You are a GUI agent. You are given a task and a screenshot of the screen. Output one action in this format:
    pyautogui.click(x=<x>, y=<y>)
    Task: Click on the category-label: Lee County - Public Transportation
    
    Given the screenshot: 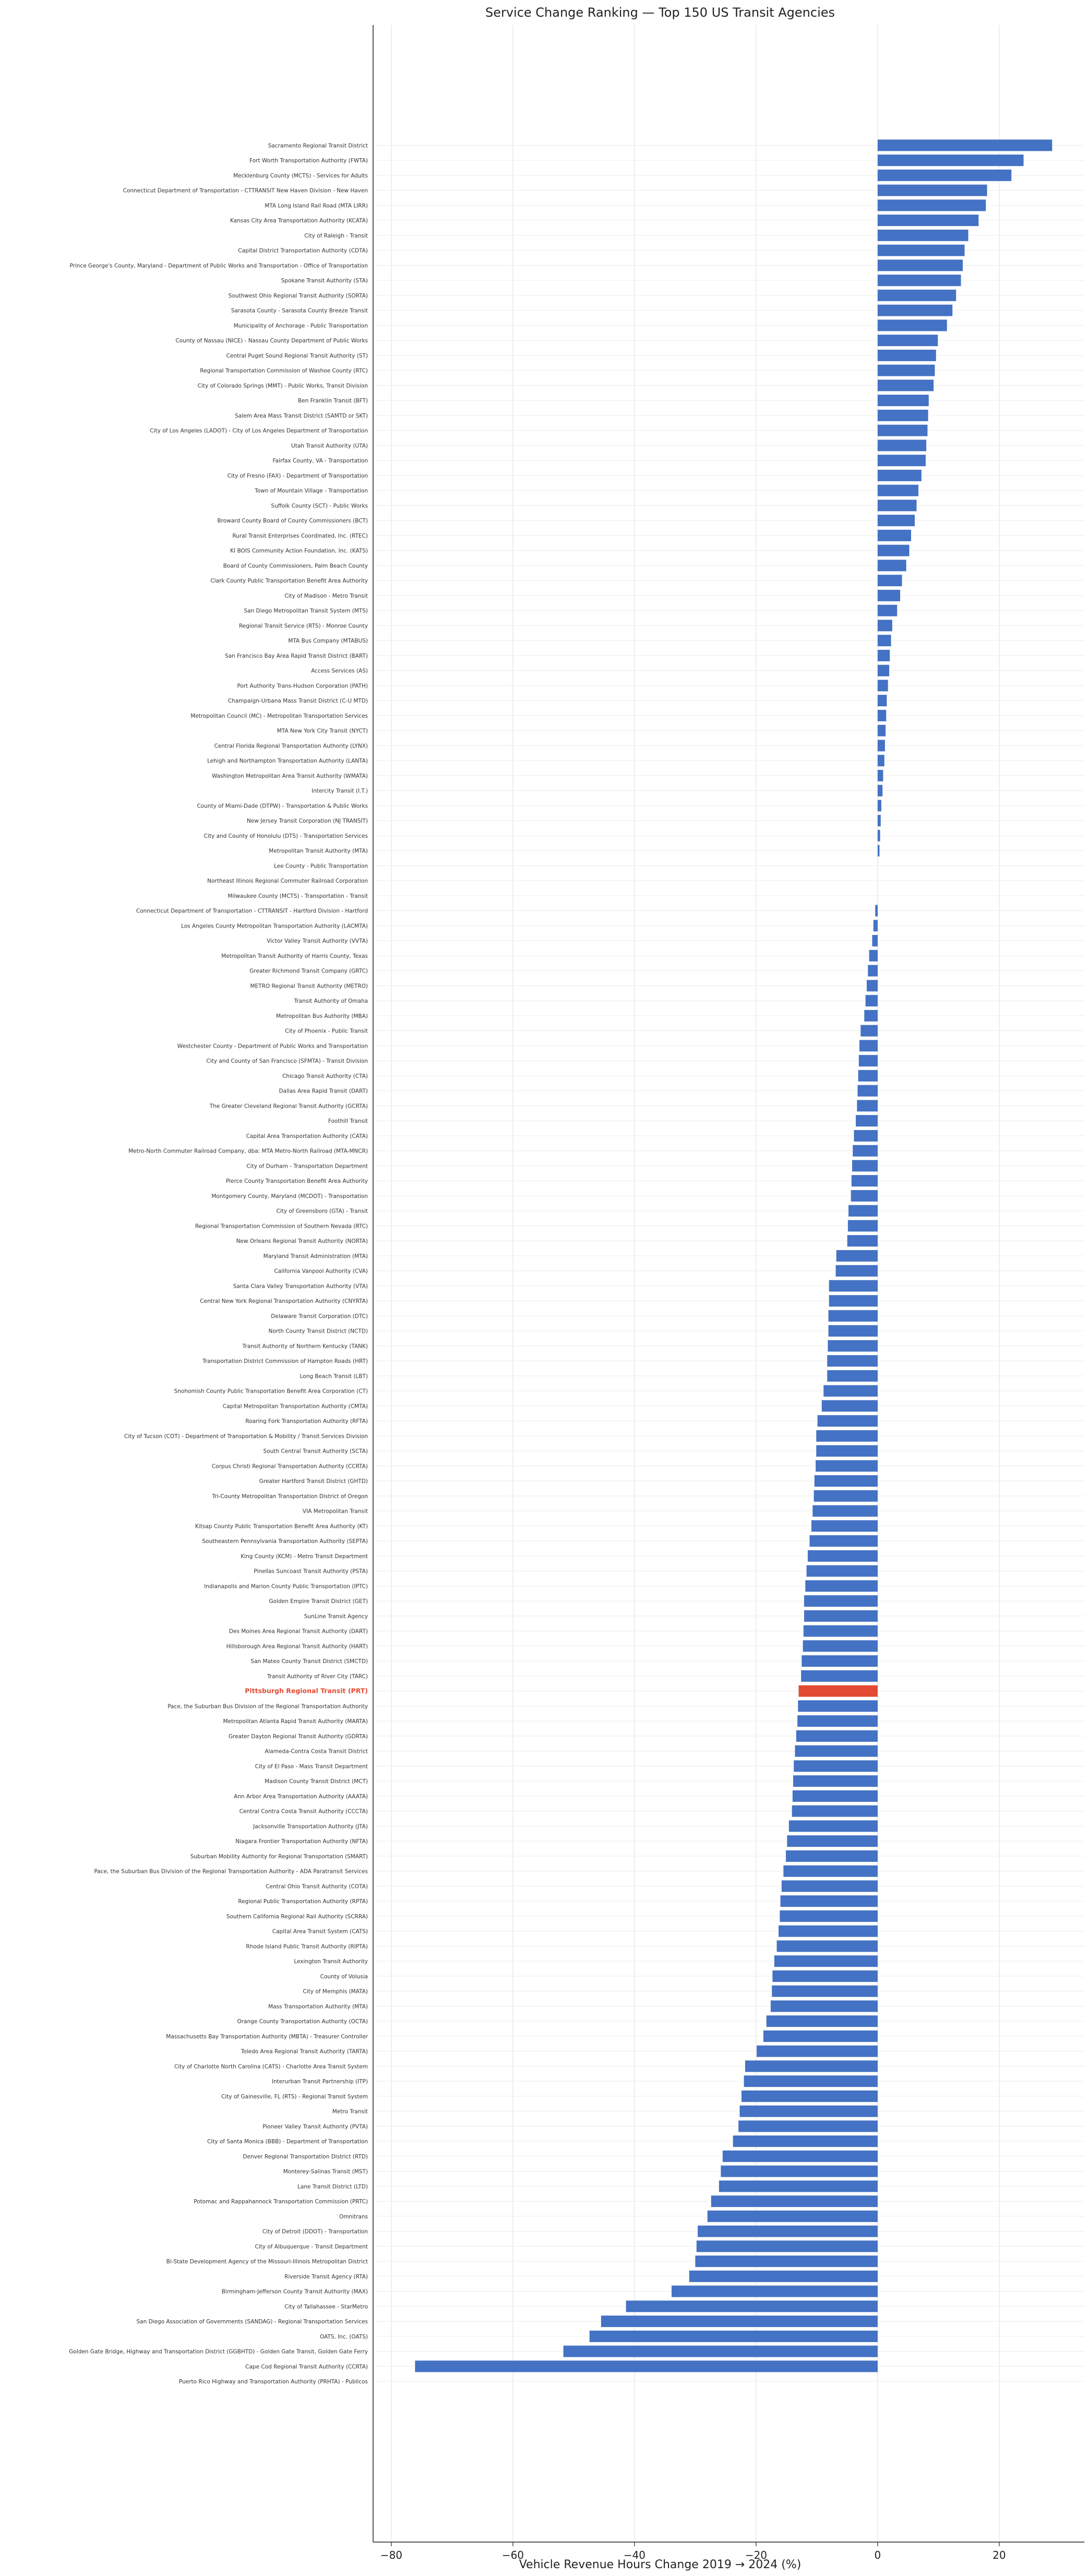 What is the action you would take?
    pyautogui.click(x=321, y=866)
    